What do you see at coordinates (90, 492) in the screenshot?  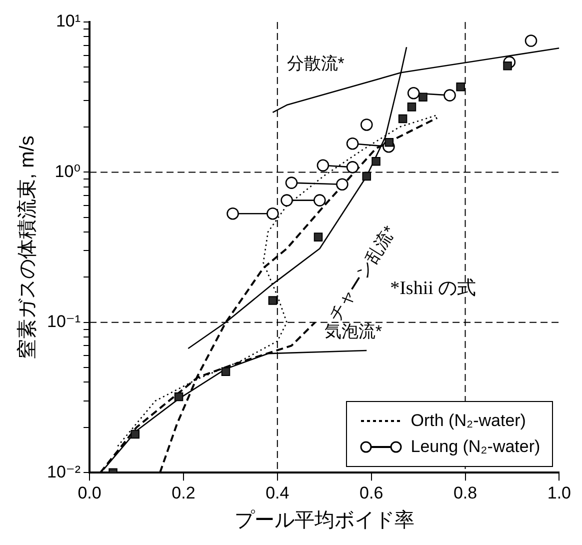 I see `x-tick-label: 0.0` at bounding box center [90, 492].